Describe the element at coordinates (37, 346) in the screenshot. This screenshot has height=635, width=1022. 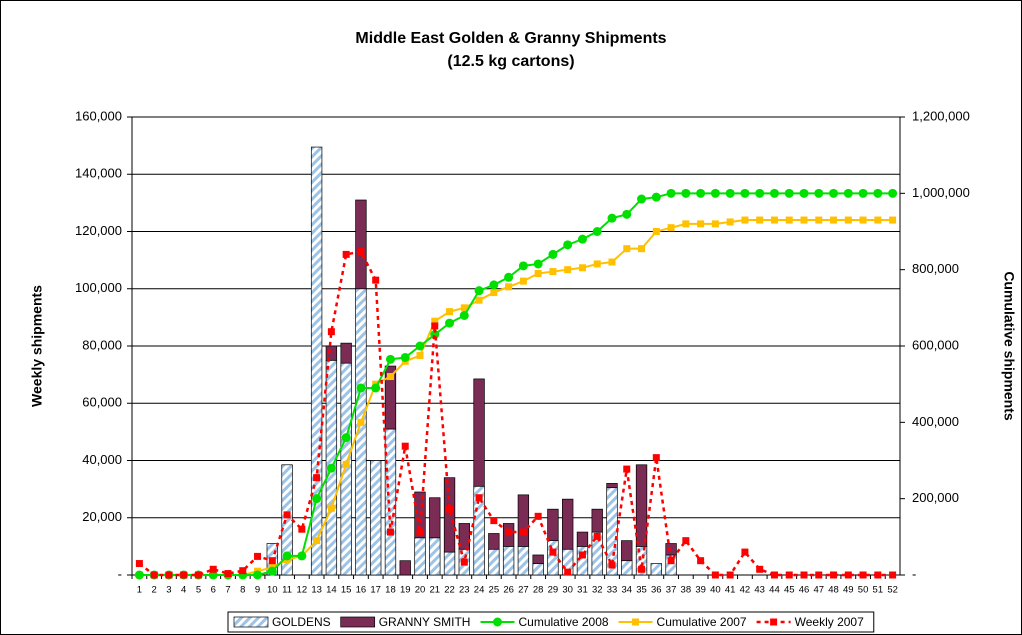
I see `y-axis-title: Weekly shipments` at that location.